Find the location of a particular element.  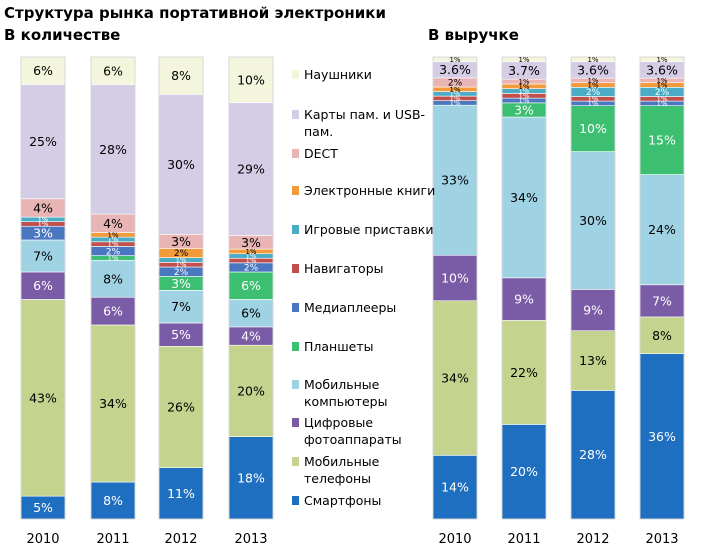

x-tick-label: 2013 is located at coordinates (250, 539).